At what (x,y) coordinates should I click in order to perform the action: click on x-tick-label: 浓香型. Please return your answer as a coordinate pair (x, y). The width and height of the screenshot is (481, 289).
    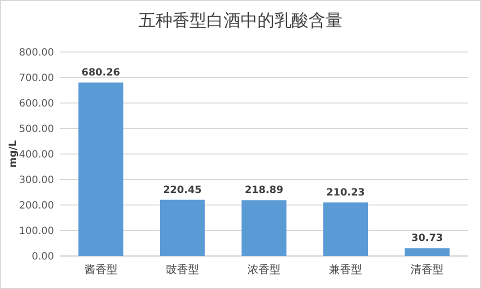
    Looking at the image, I should click on (264, 269).